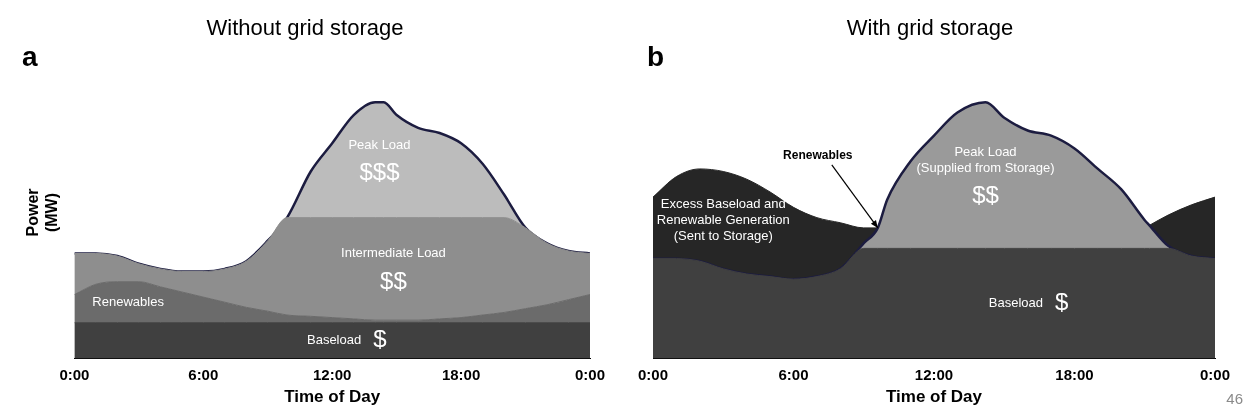 Image resolution: width=1245 pixels, height=416 pixels. What do you see at coordinates (656, 56) in the screenshot?
I see `text: b` at bounding box center [656, 56].